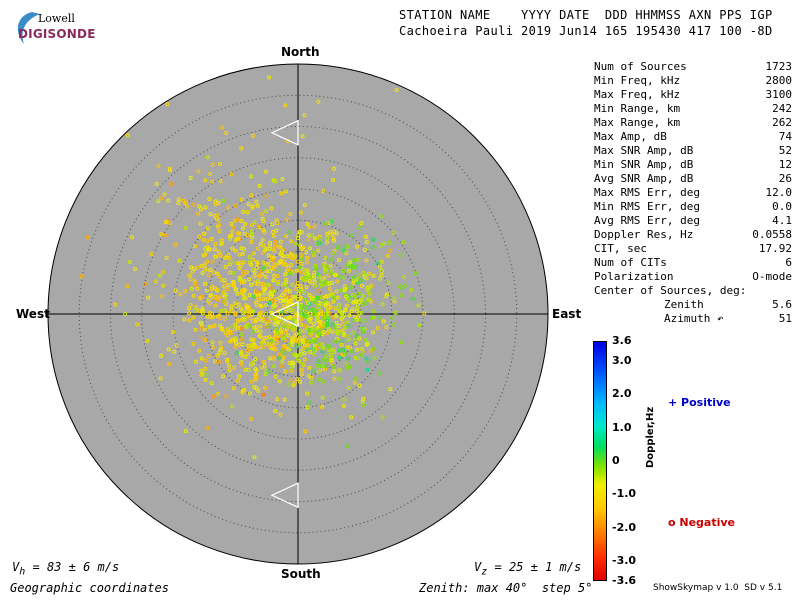 This screenshot has height=600, width=800. What do you see at coordinates (301, 574) in the screenshot?
I see `direction-label-south: South` at bounding box center [301, 574].